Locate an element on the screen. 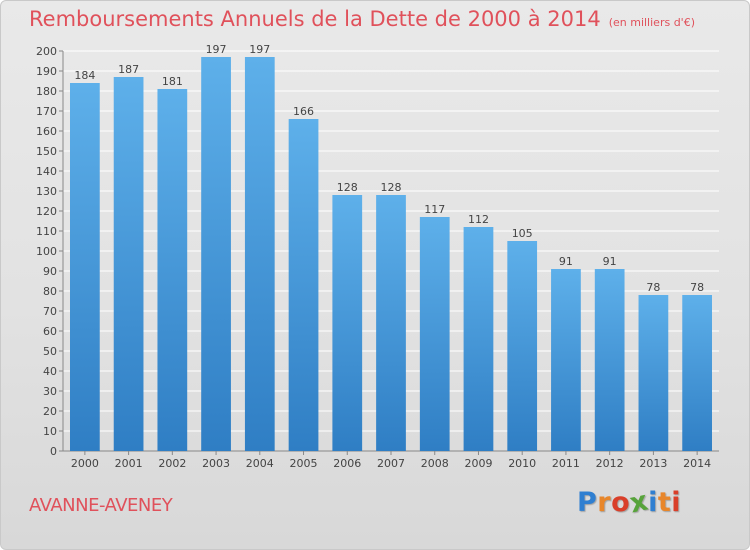 Image resolution: width=750 pixels, height=550 pixels. bar-value-label: 181 is located at coordinates (172, 81).